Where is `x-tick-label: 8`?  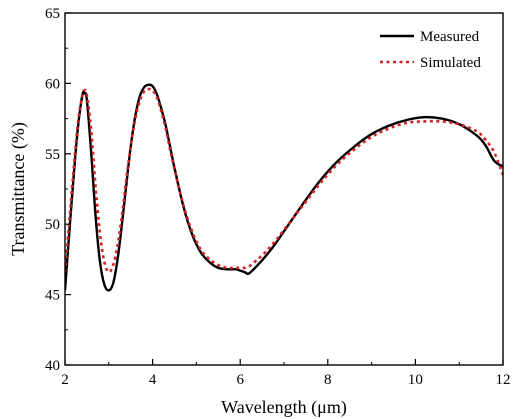 x-tick-label: 8 is located at coordinates (328, 380).